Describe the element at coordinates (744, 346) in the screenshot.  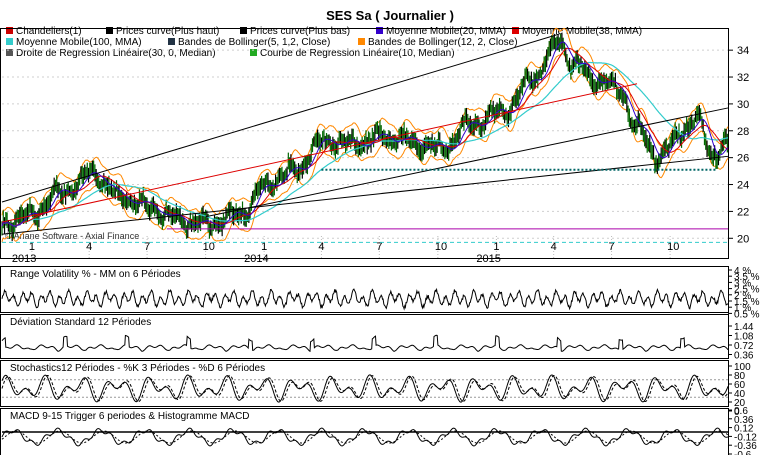
I see `subpanel-y-tick-label: 0.72` at that location.